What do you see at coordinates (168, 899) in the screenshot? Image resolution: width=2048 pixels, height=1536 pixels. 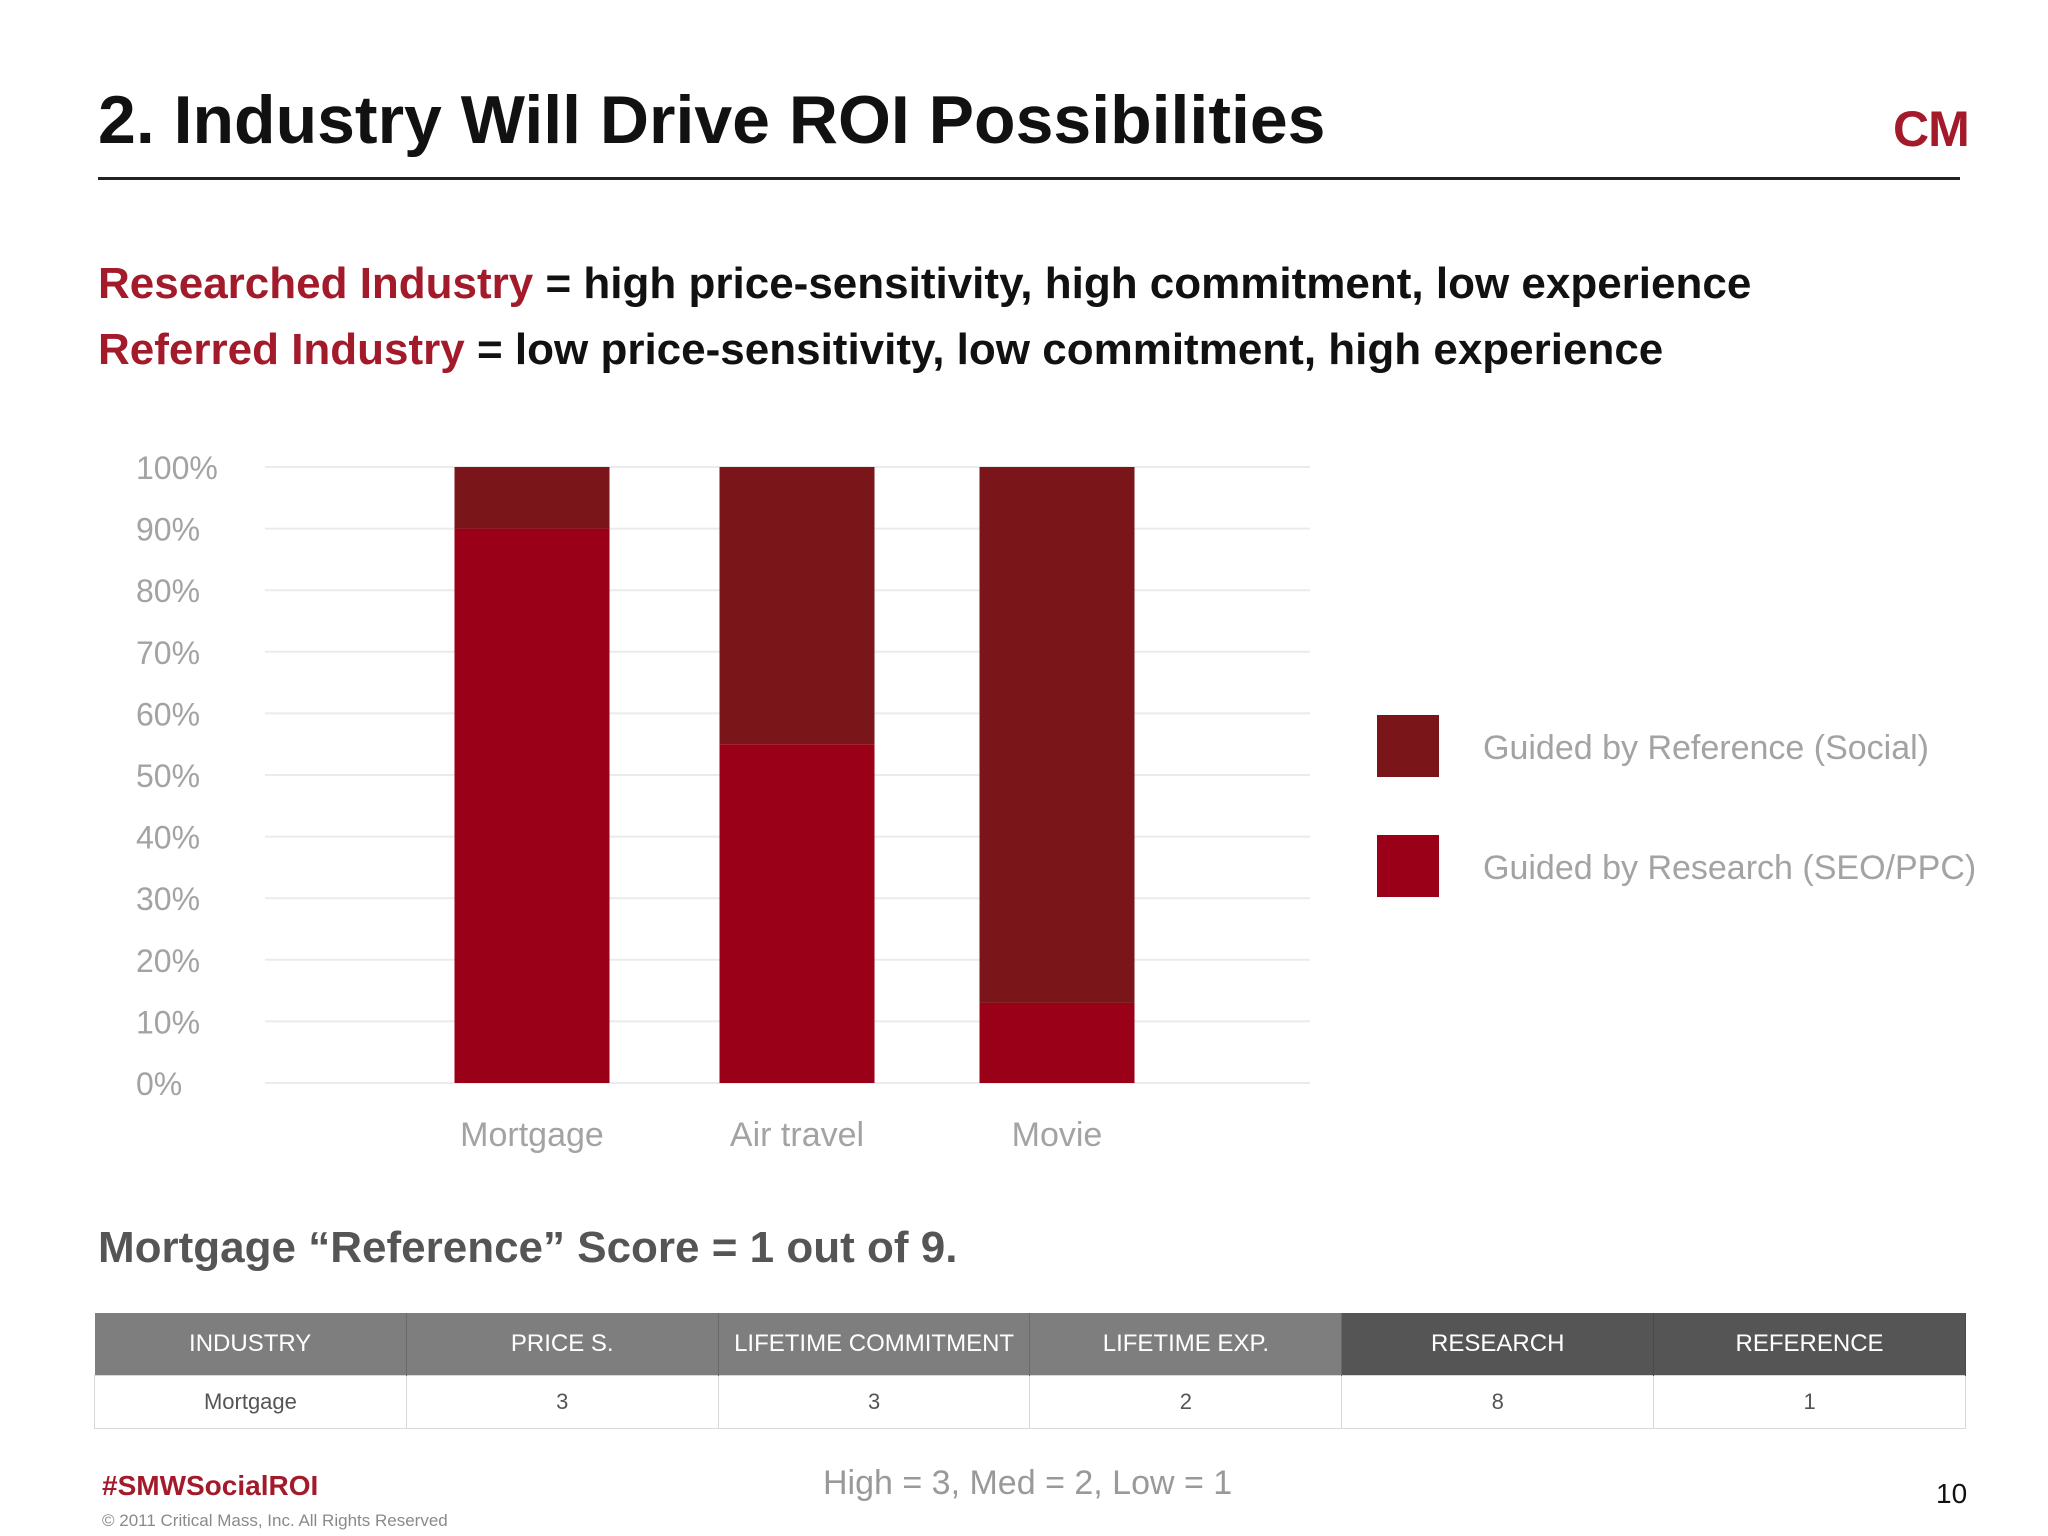 I see `y-tick-label: 30%` at bounding box center [168, 899].